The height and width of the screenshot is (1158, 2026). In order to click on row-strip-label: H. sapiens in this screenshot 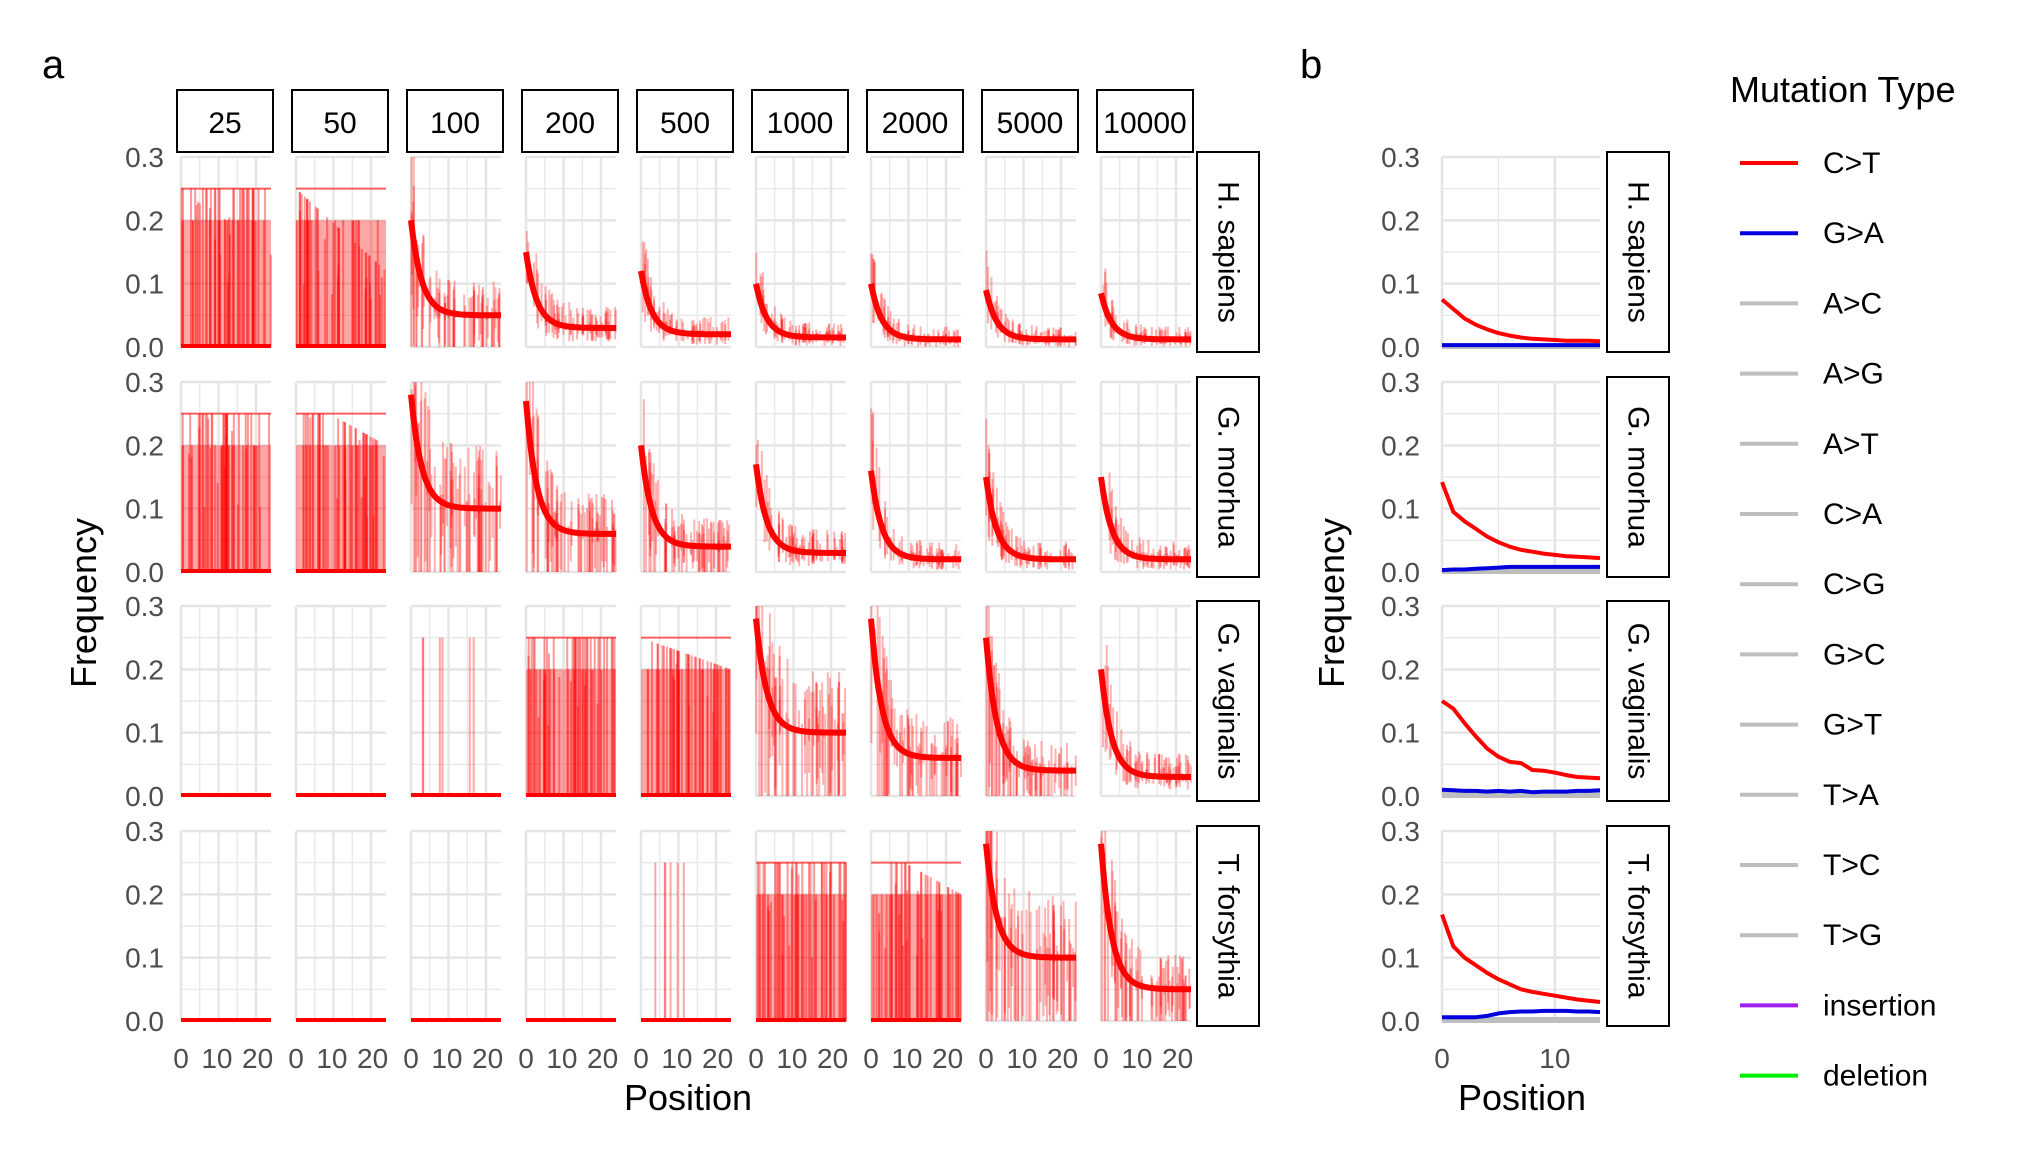, I will do `click(1638, 252)`.